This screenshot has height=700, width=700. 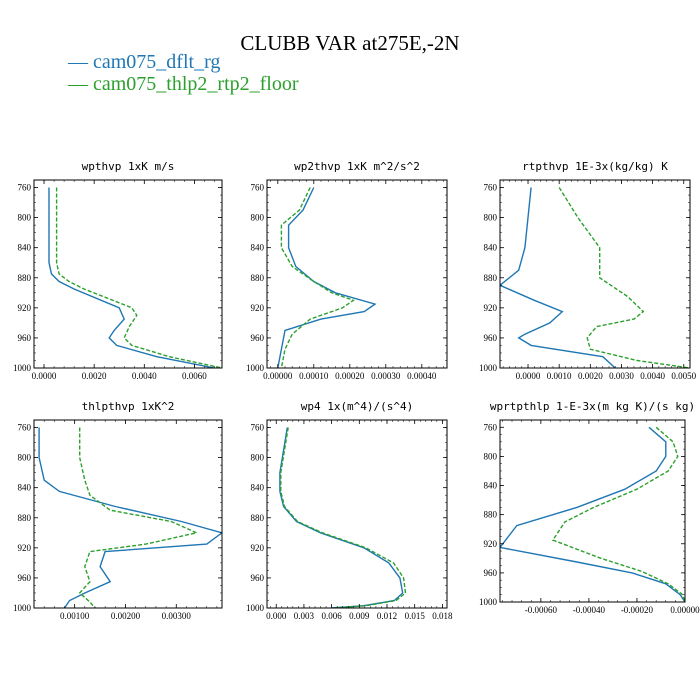 What do you see at coordinates (75, 616) in the screenshot?
I see `x-tick-label: 0.00100` at bounding box center [75, 616].